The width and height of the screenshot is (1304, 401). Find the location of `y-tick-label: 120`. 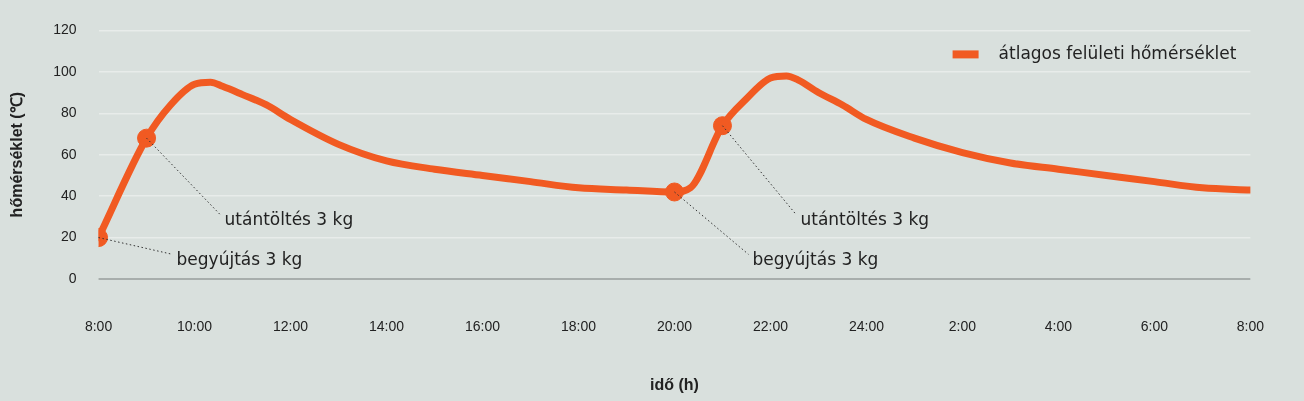

y-tick-label: 120 is located at coordinates (65, 29).